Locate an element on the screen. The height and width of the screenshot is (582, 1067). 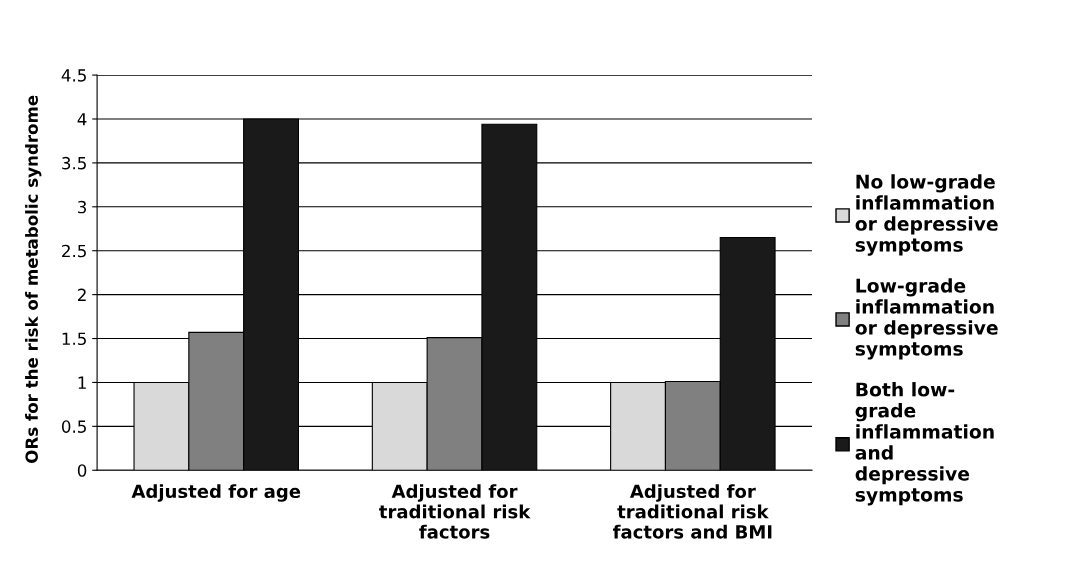
y-tick-label: 3 is located at coordinates (82, 207).